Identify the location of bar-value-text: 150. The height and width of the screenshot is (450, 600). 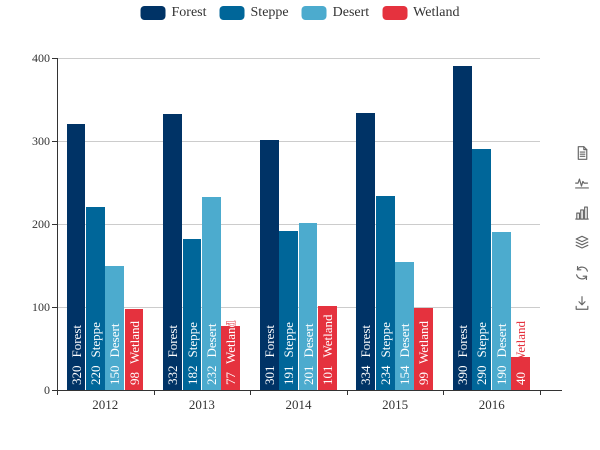
(115, 375).